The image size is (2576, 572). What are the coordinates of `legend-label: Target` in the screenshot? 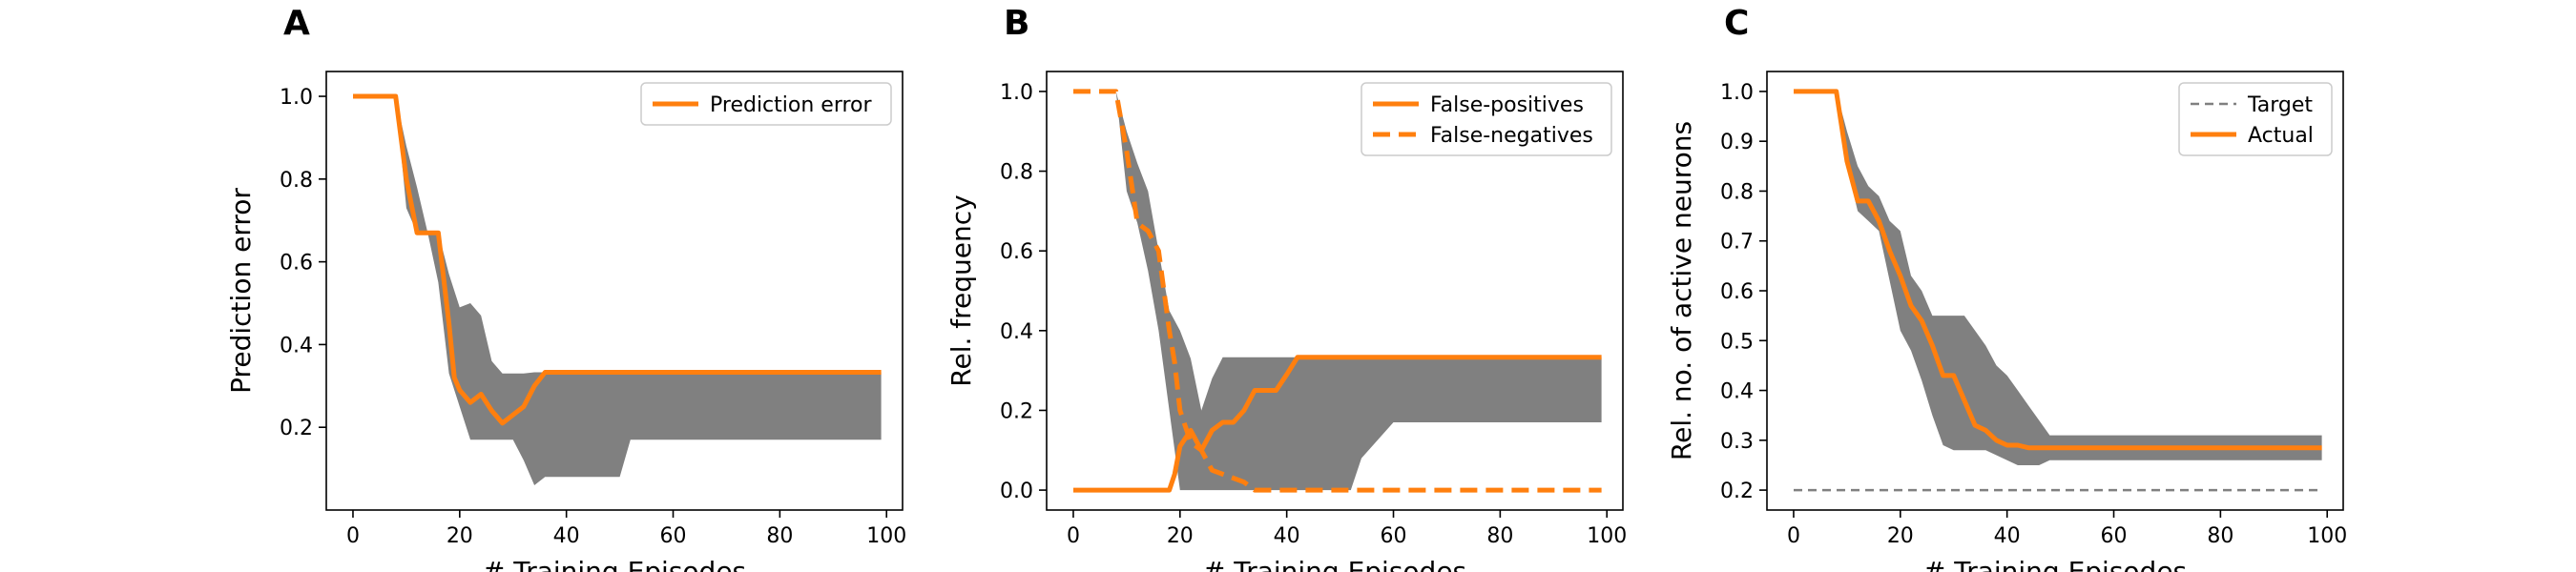 It's located at (2280, 105).